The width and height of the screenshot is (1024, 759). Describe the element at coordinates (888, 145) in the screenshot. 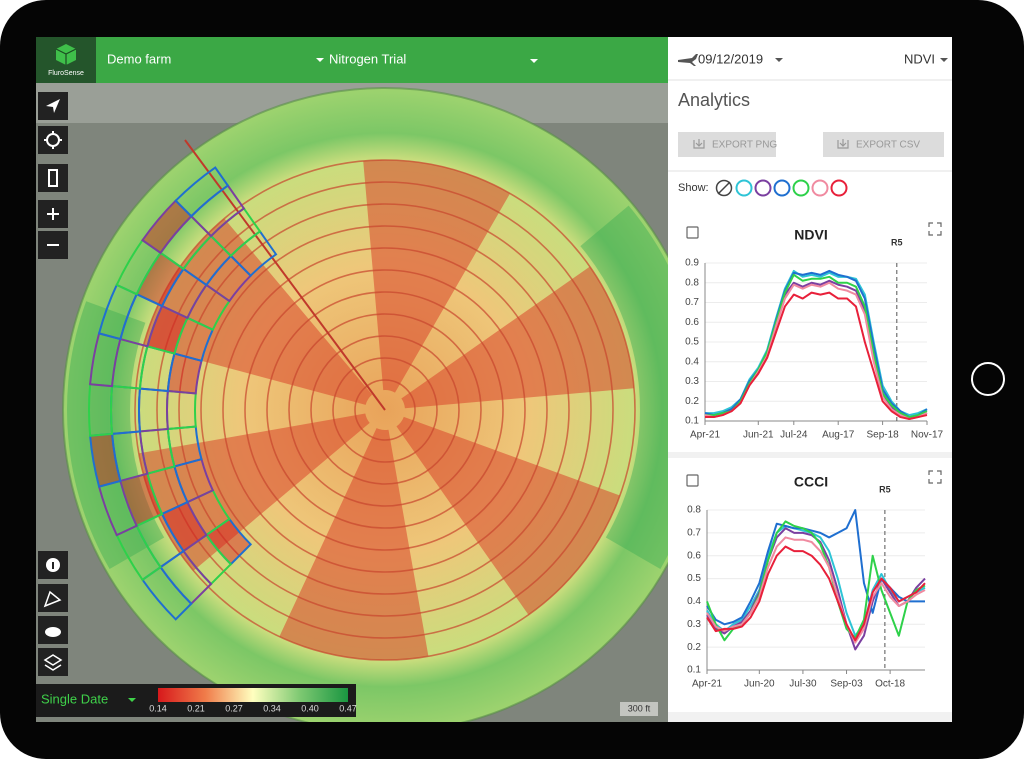

I see `export-csv-label: EXPORT CSV` at that location.